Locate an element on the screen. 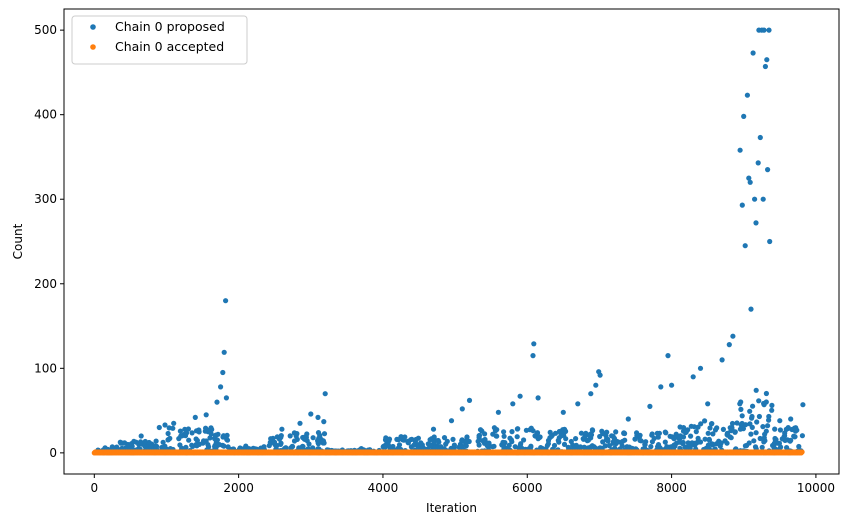  x-tick-label: 6000 is located at coordinates (527, 488).